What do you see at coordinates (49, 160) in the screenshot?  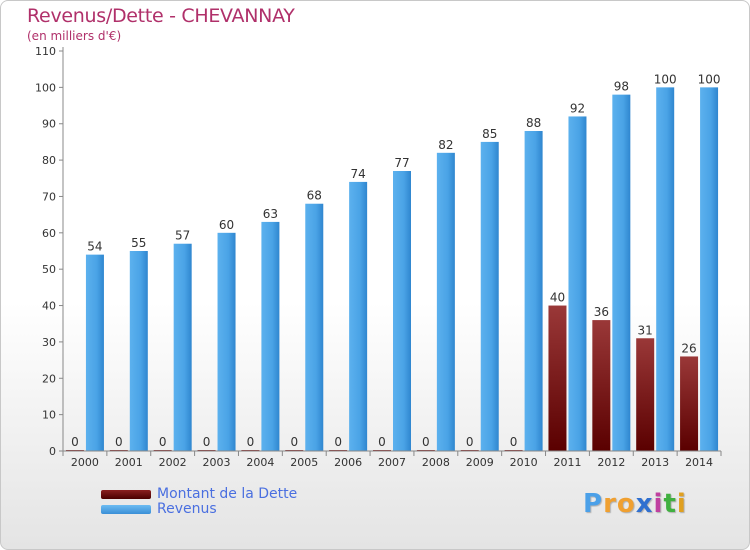 I see `y-tick-label: 80` at bounding box center [49, 160].